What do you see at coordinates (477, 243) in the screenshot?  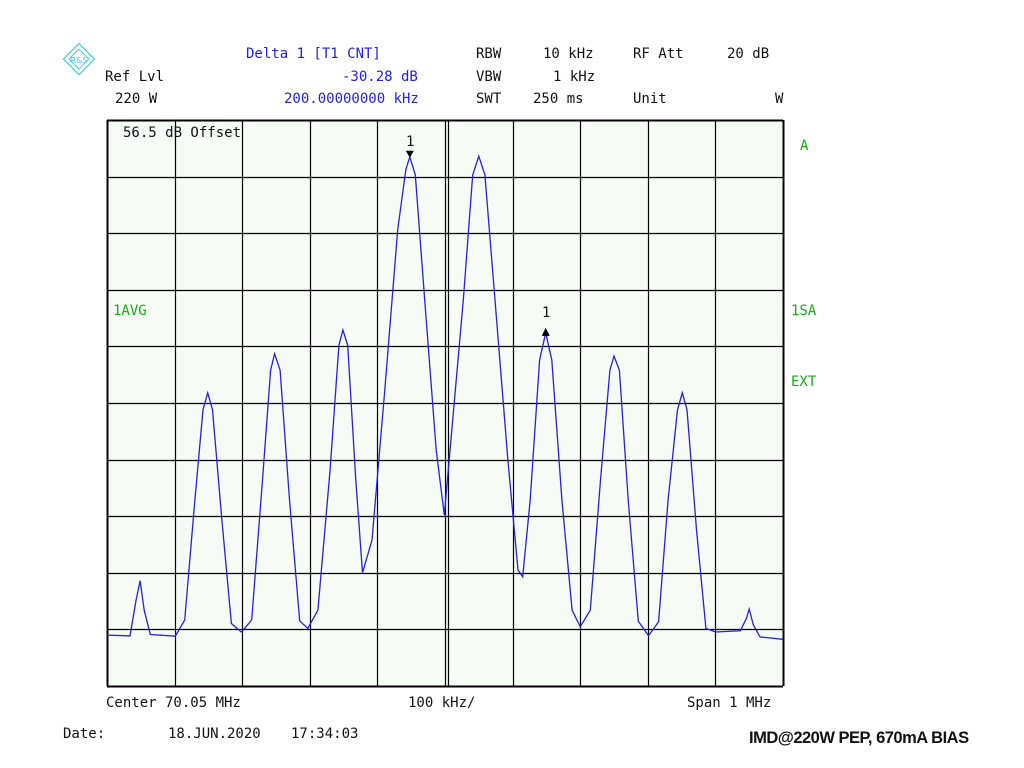 I see `markers` at bounding box center [477, 243].